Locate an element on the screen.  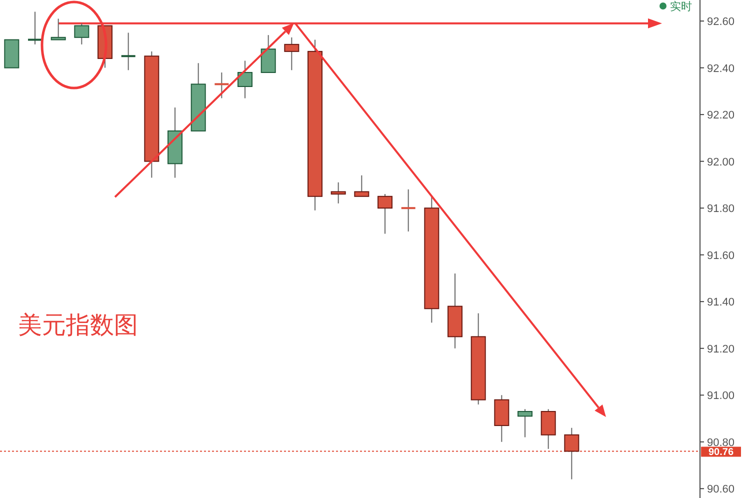
ref-line-label: 90.76 is located at coordinates (721, 452).